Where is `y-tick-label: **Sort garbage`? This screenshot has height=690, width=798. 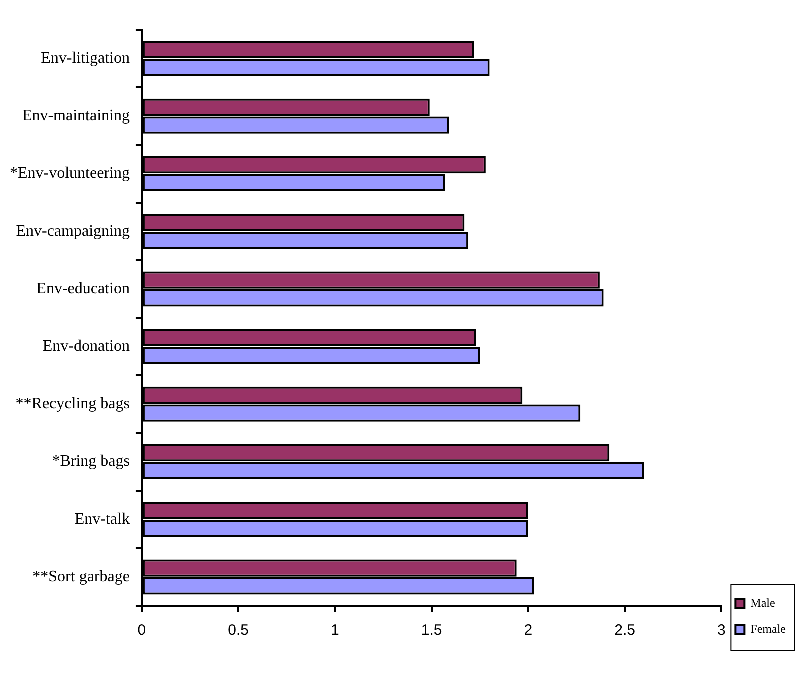 y-tick-label: **Sort garbage is located at coordinates (81, 577).